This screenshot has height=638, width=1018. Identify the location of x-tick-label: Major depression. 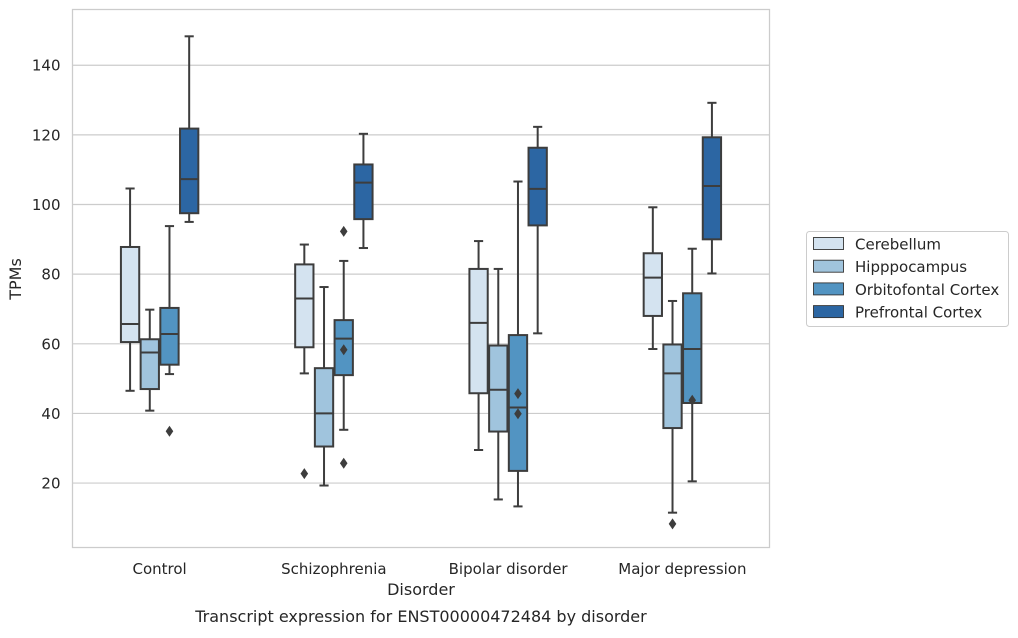
(682, 569).